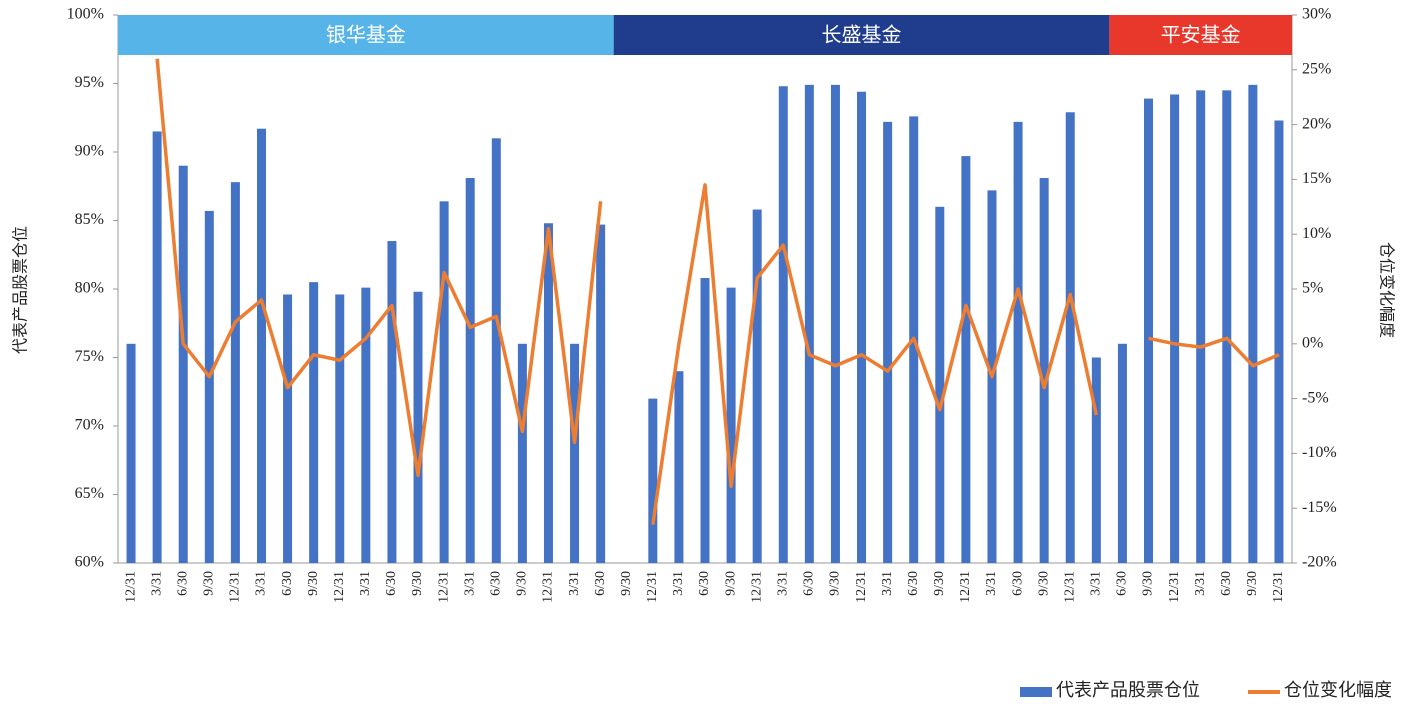 The height and width of the screenshot is (711, 1413). I want to click on legend-swatch, so click(1036, 692).